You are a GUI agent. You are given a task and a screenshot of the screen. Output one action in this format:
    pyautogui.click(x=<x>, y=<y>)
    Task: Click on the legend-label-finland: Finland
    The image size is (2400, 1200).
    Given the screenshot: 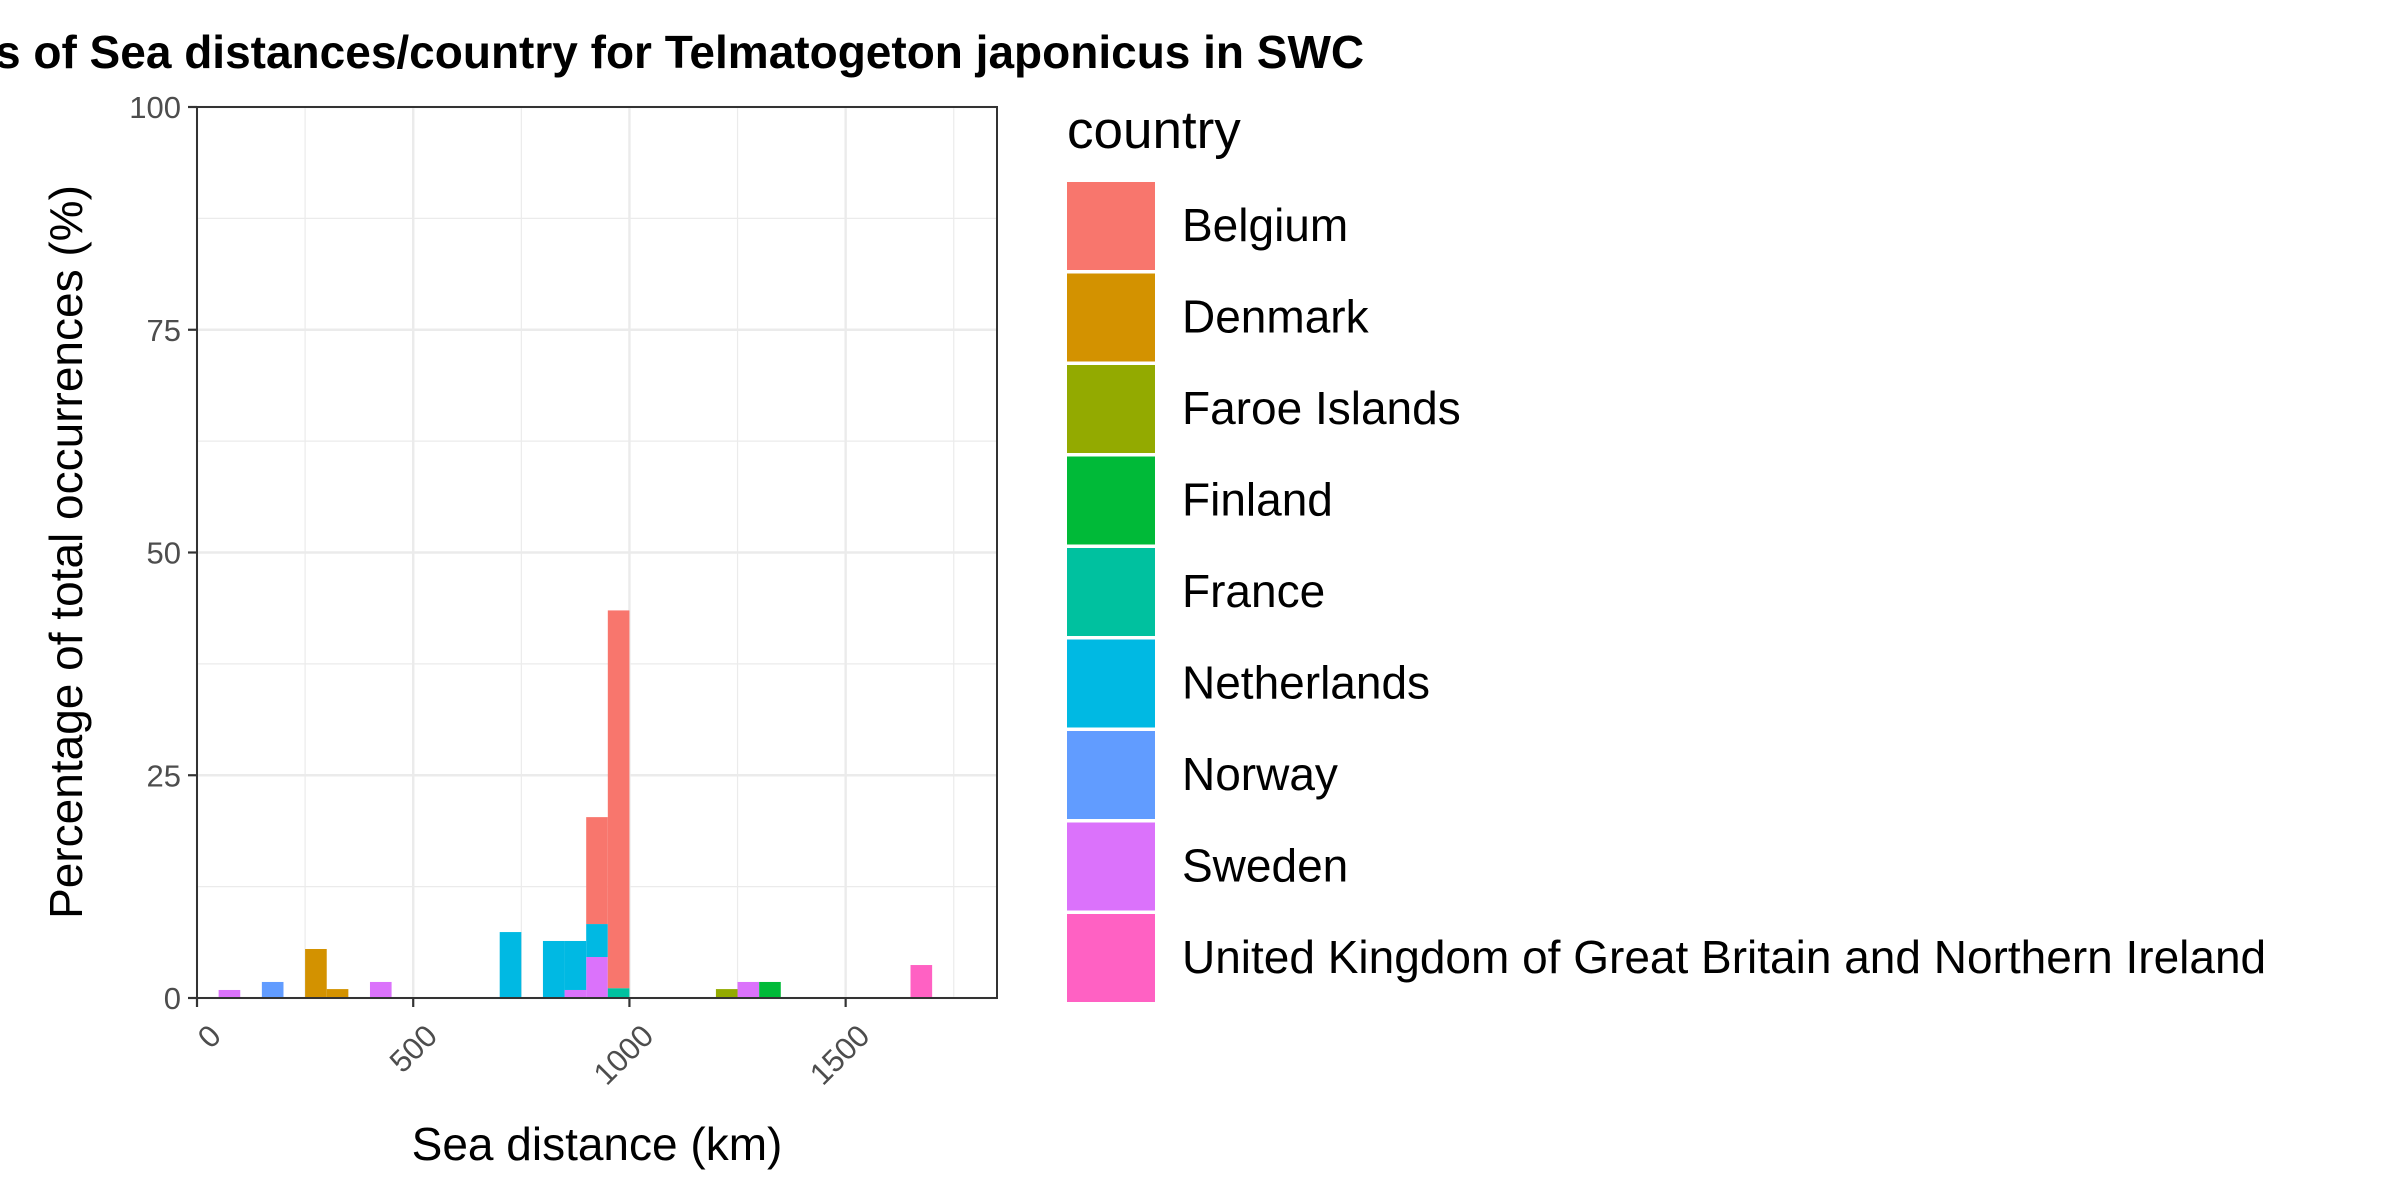 What is the action you would take?
    pyautogui.click(x=1257, y=500)
    